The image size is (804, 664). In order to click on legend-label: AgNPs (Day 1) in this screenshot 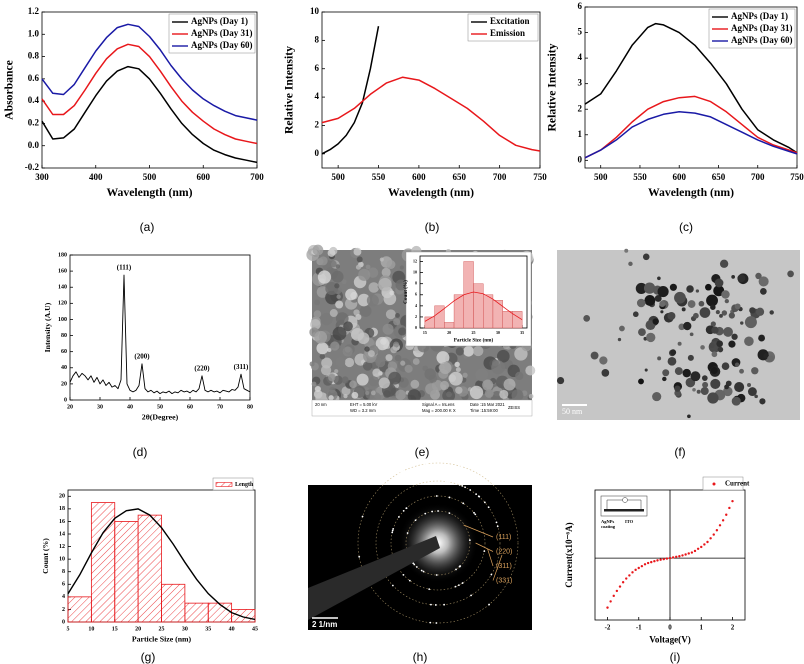, I will do `click(219, 21)`.